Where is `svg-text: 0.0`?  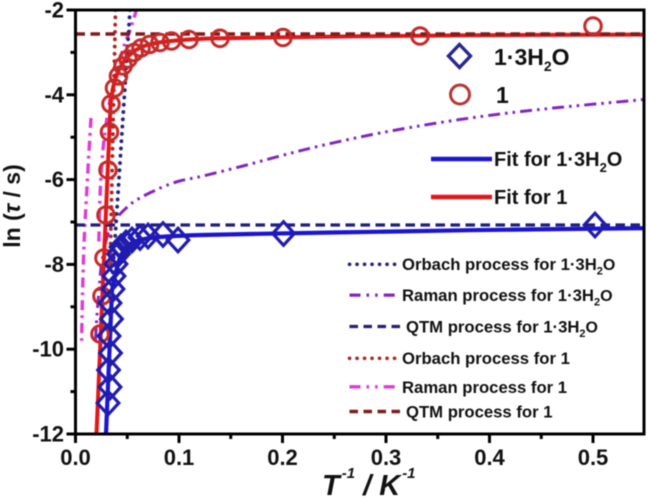 svg-text: 0.0 is located at coordinates (75, 457).